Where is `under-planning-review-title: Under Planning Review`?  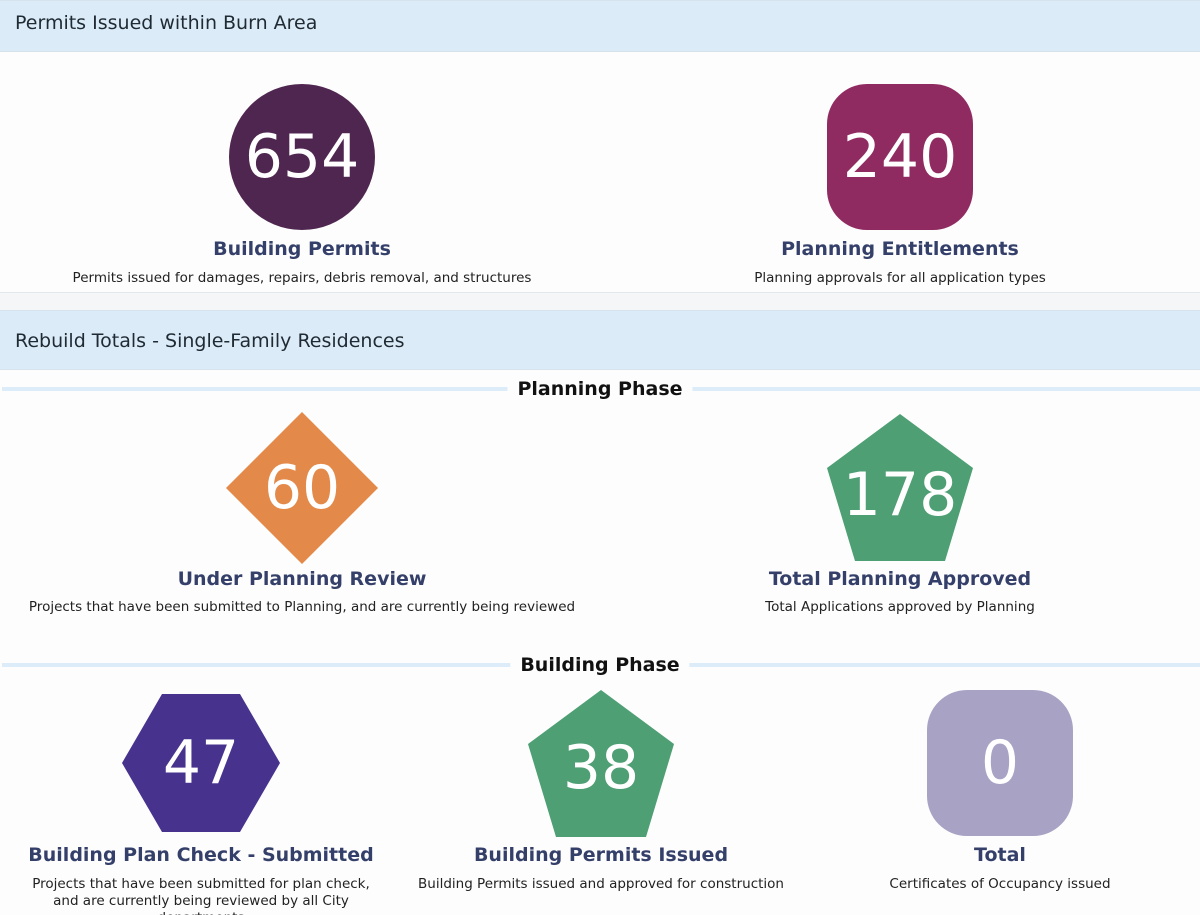 under-planning-review-title: Under Planning Review is located at coordinates (302, 579).